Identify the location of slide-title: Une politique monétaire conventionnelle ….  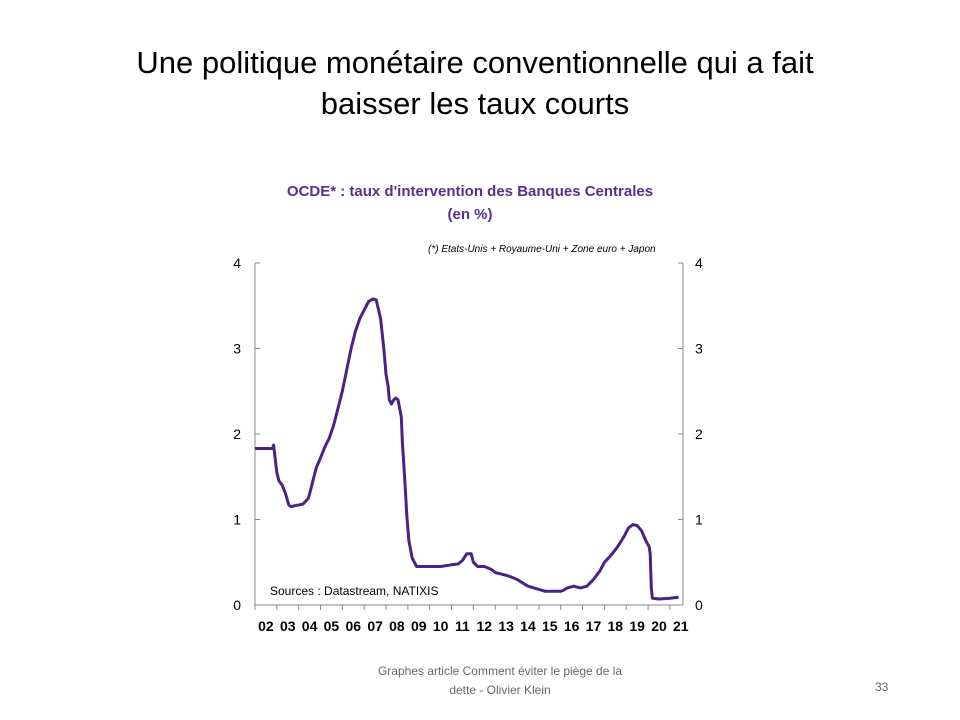
(475, 83).